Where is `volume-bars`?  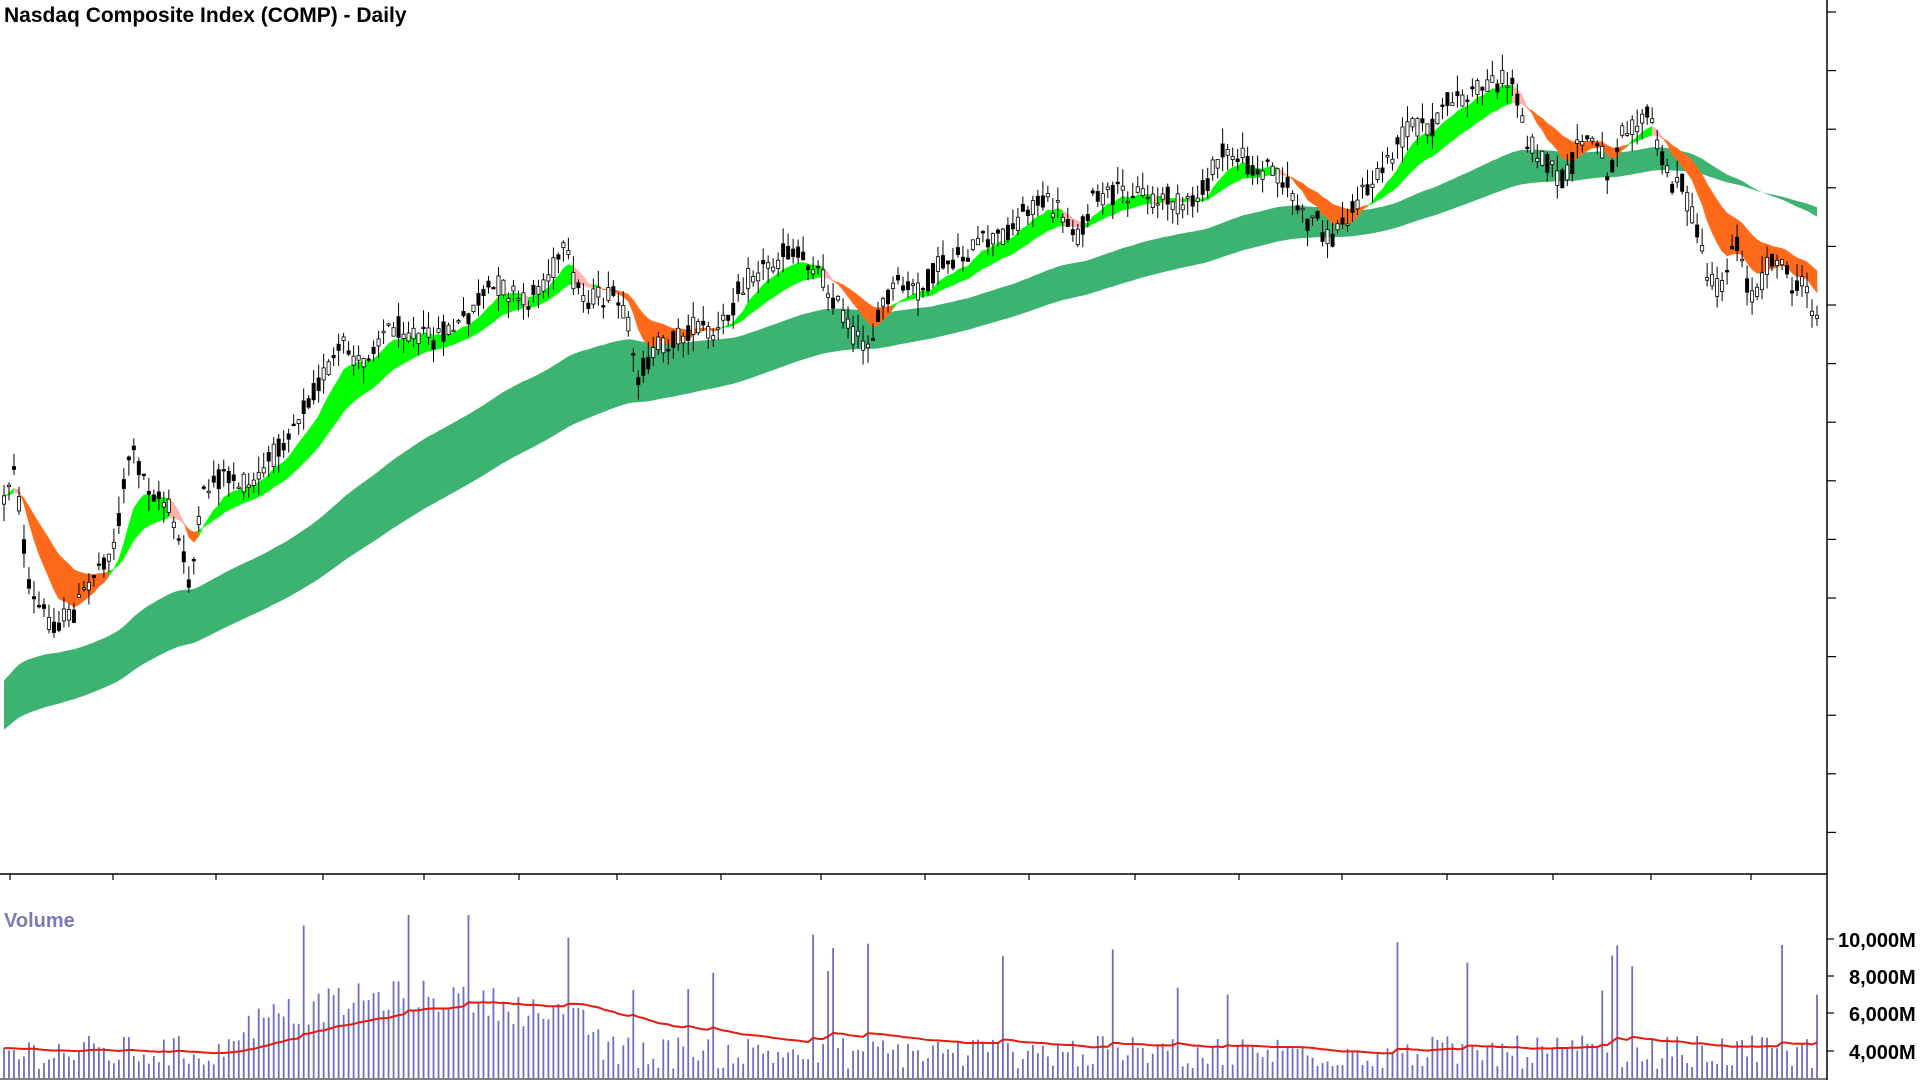 volume-bars is located at coordinates (910, 996).